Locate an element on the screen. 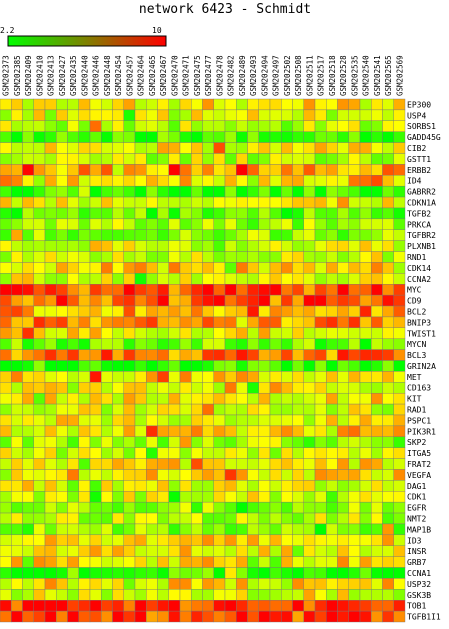 The height and width of the screenshot is (629, 449). cell-tgfb2-gsm202409 is located at coordinates (28, 213).